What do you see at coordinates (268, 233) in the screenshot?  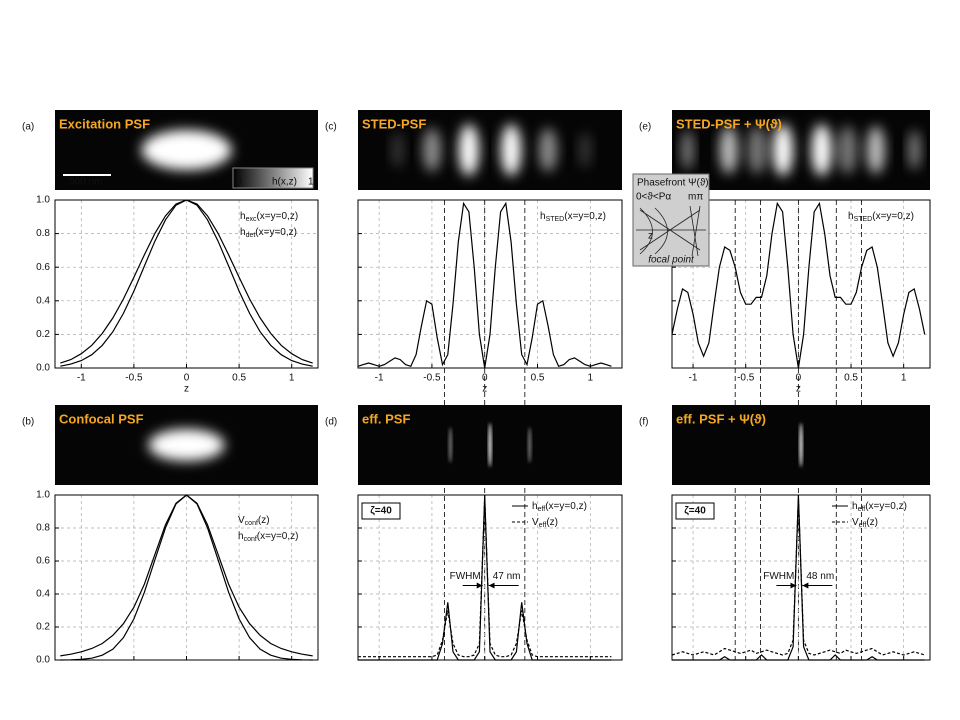 I see `legend-entry: hdet(x=y=0,z)` at bounding box center [268, 233].